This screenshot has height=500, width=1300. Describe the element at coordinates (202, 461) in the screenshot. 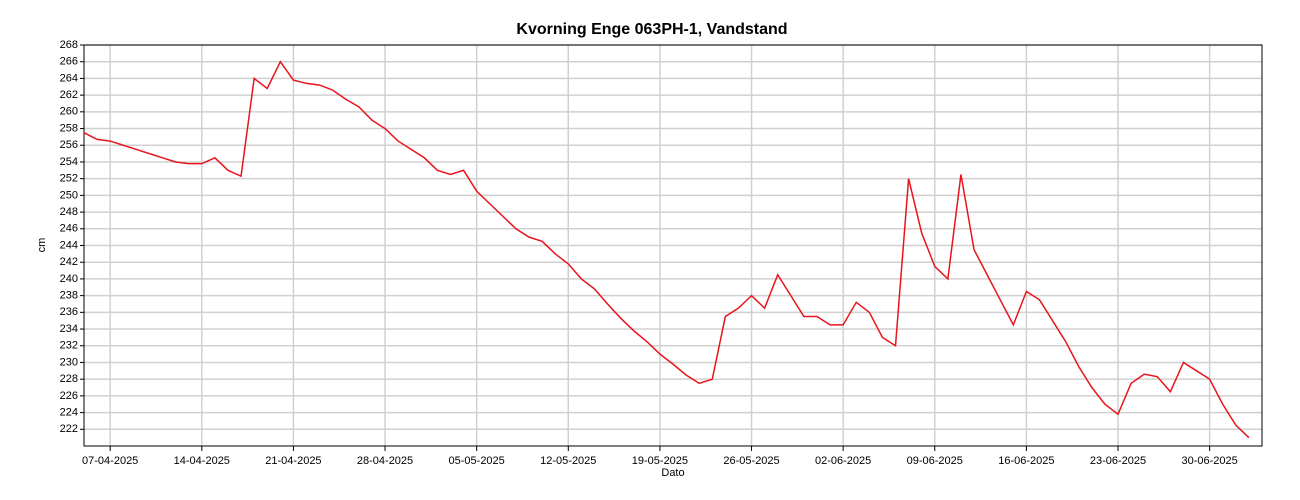

I see `x-tick-label: 14-04-2025` at that location.